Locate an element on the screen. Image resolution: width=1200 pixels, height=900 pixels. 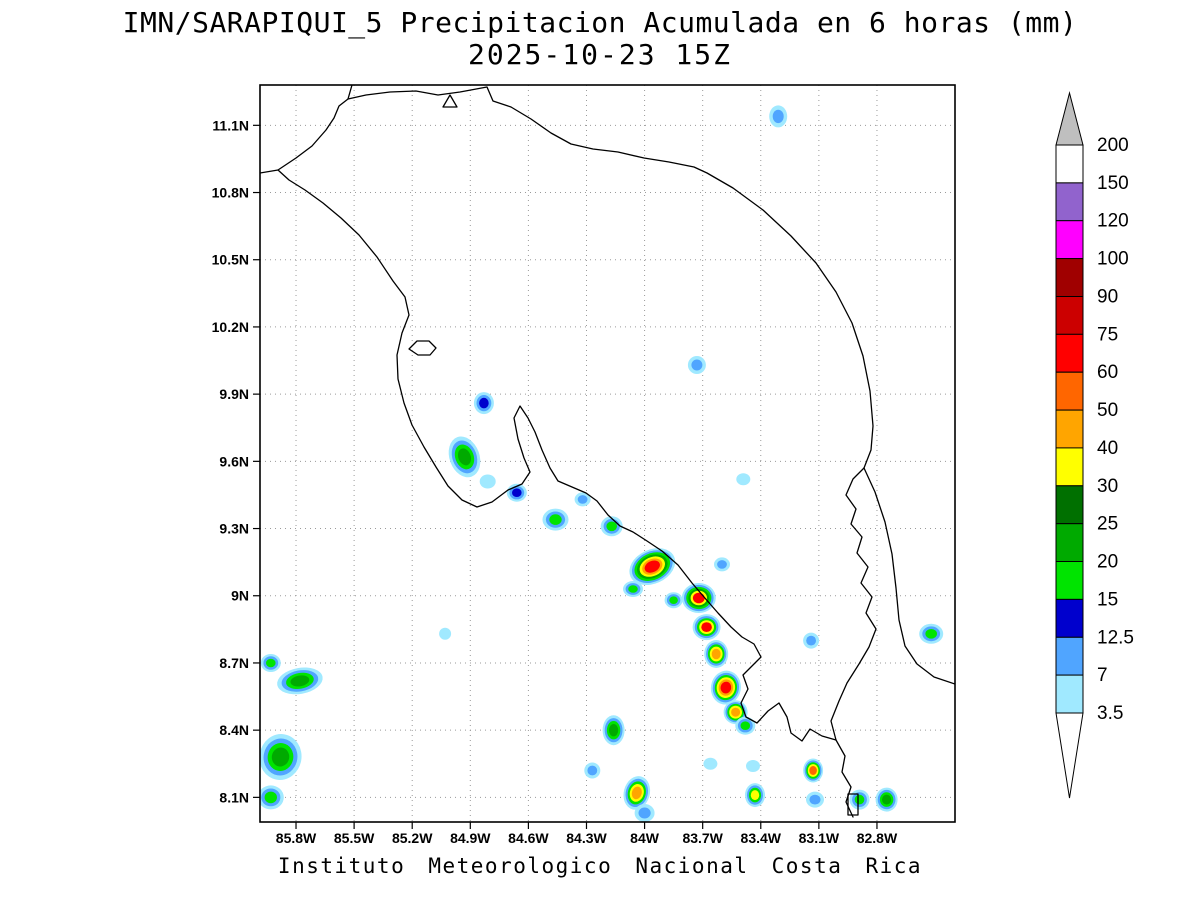
colorbar-tick-label: 40 is located at coordinates (1107, 448).